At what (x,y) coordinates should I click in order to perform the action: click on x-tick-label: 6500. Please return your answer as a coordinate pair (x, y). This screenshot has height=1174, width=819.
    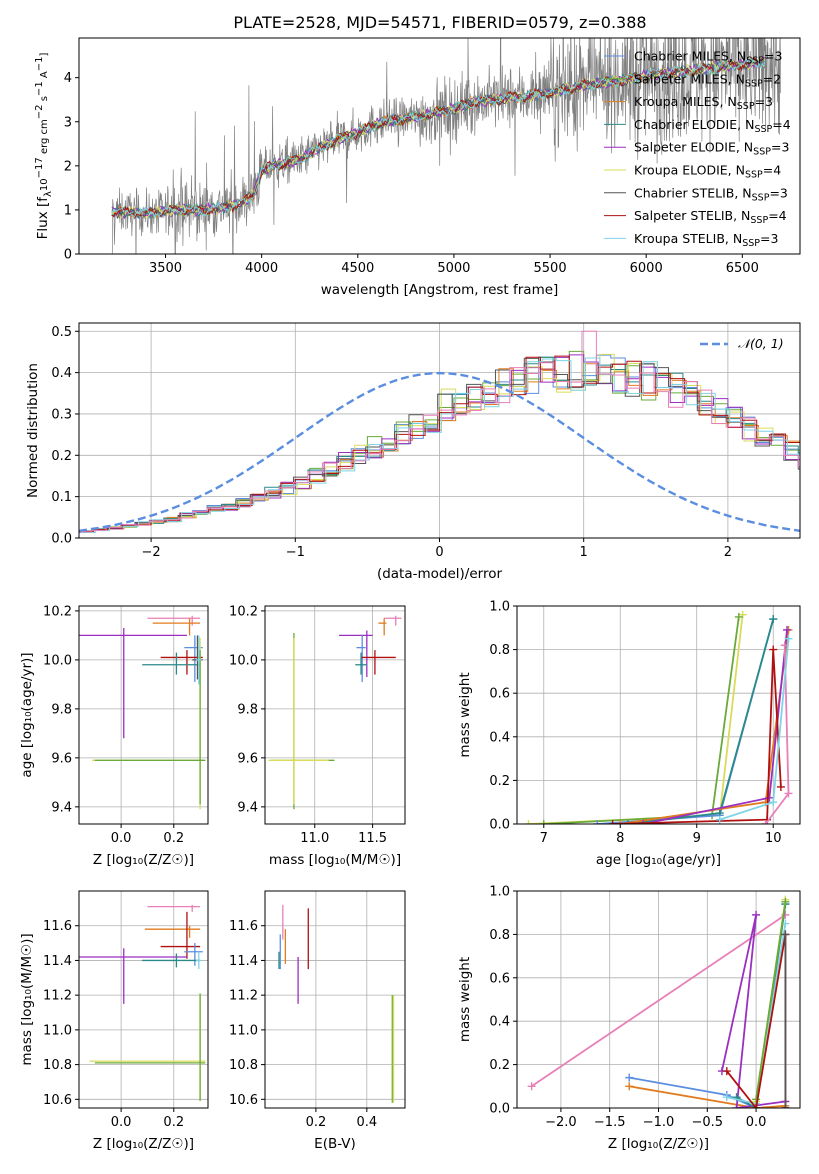
    Looking at the image, I should click on (742, 268).